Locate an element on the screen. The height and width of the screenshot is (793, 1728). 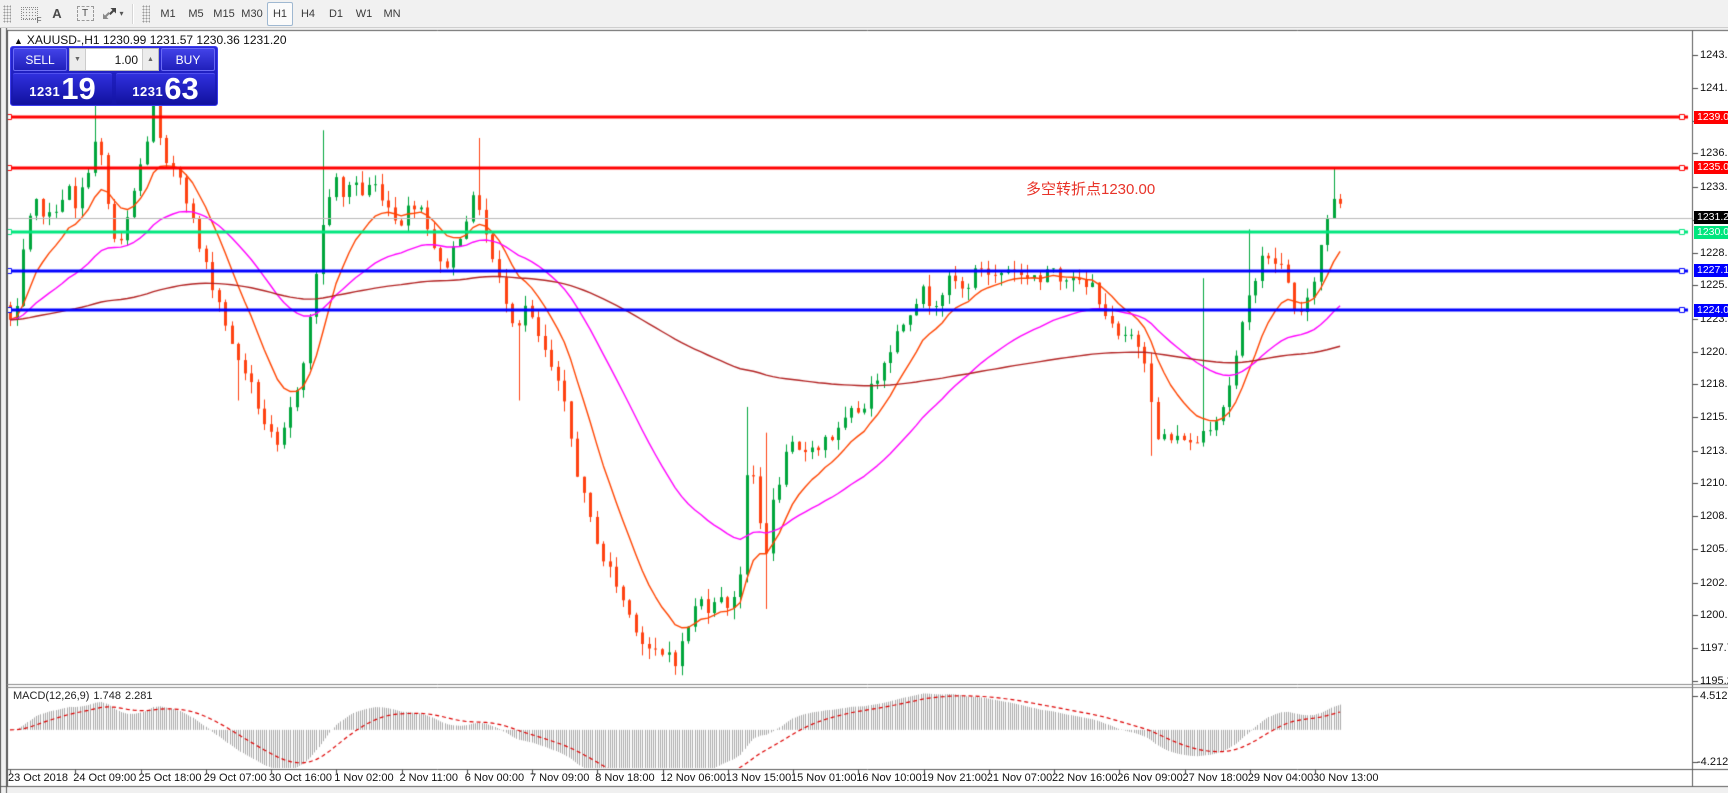
time-tick-label: 21 Nov 07:00 is located at coordinates (1019, 778).